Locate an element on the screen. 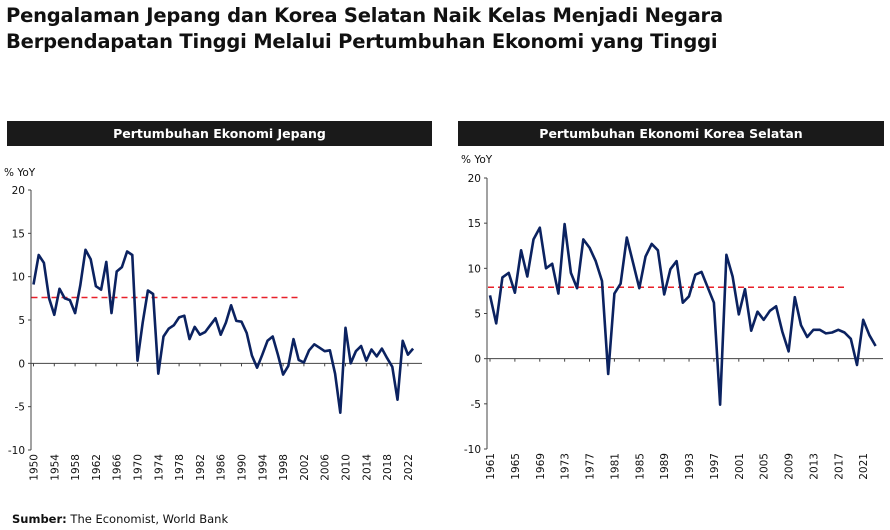  japan-x-tick-label: 1990 is located at coordinates (243, 467).